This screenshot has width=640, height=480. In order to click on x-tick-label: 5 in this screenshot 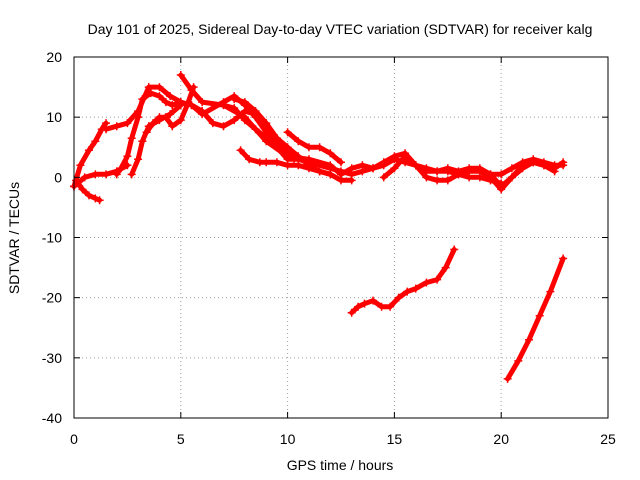, I will do `click(181, 439)`.